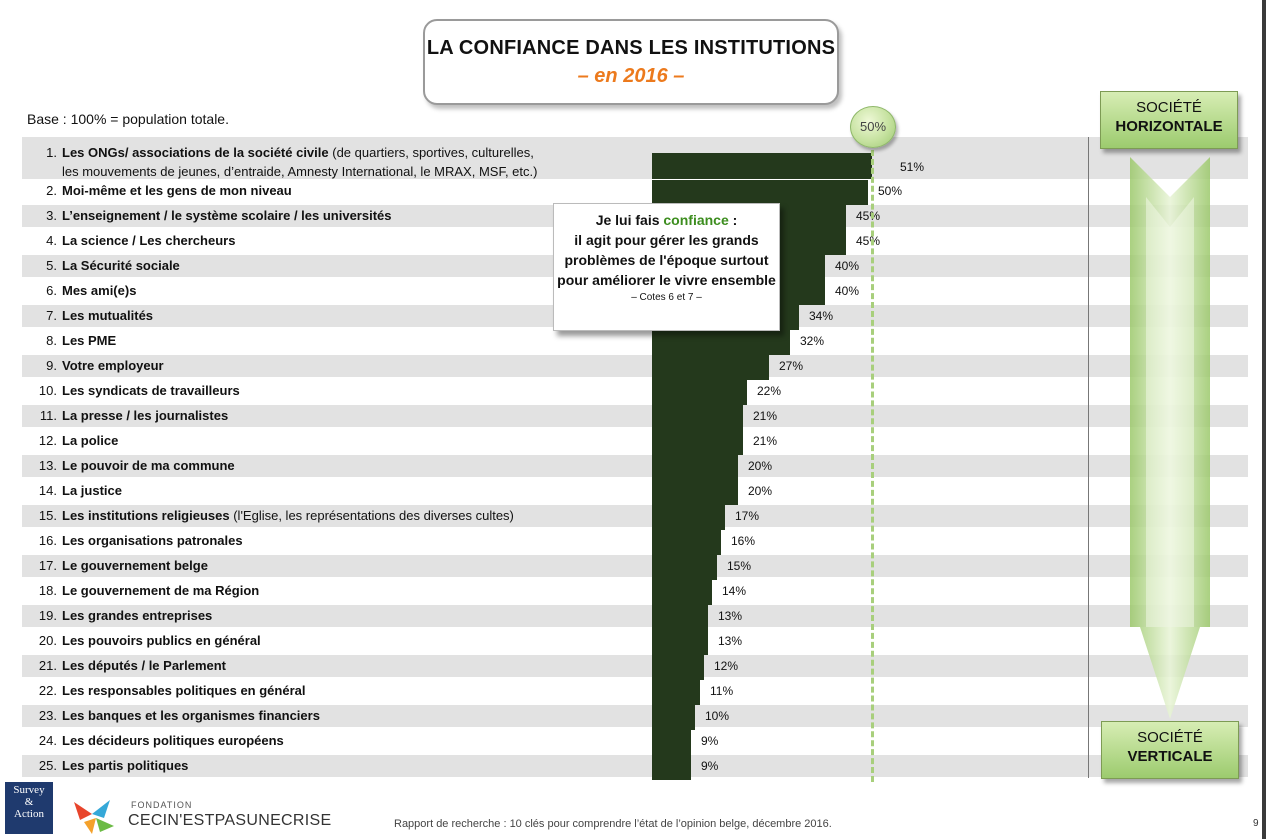 This screenshot has width=1266, height=839. What do you see at coordinates (51, 365) in the screenshot?
I see `category-number: 9.` at bounding box center [51, 365].